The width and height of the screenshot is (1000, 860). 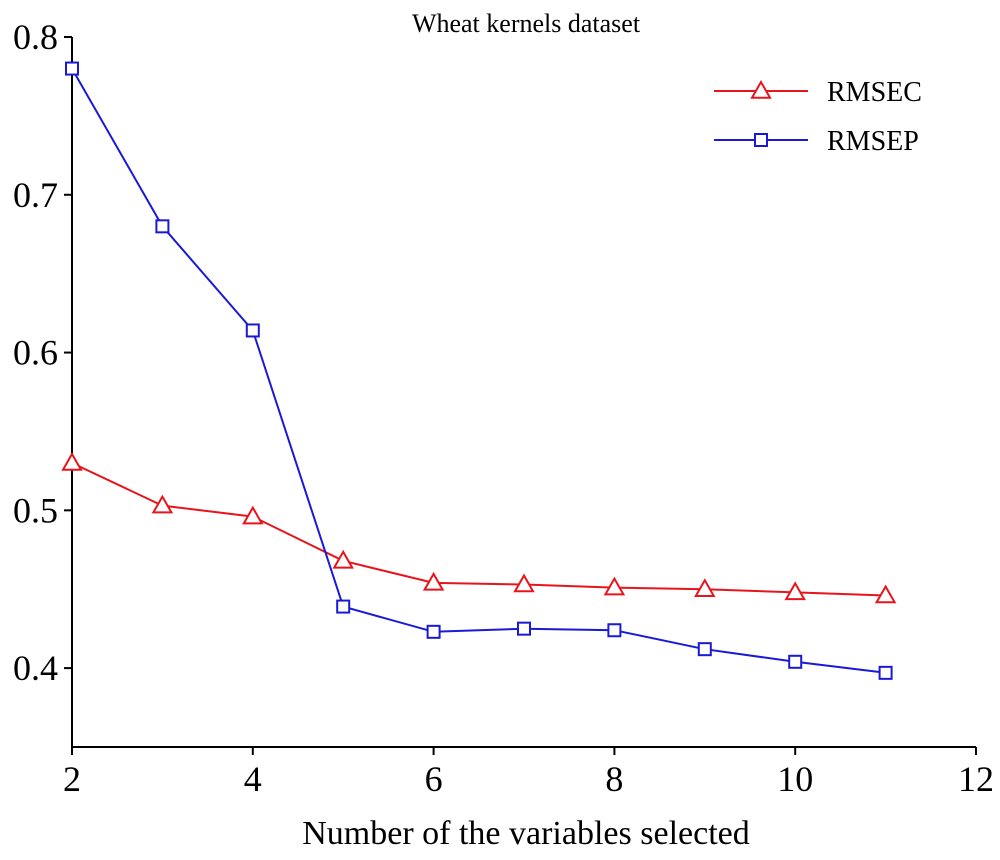 I want to click on y-tick-label: 0.5, so click(x=35, y=510).